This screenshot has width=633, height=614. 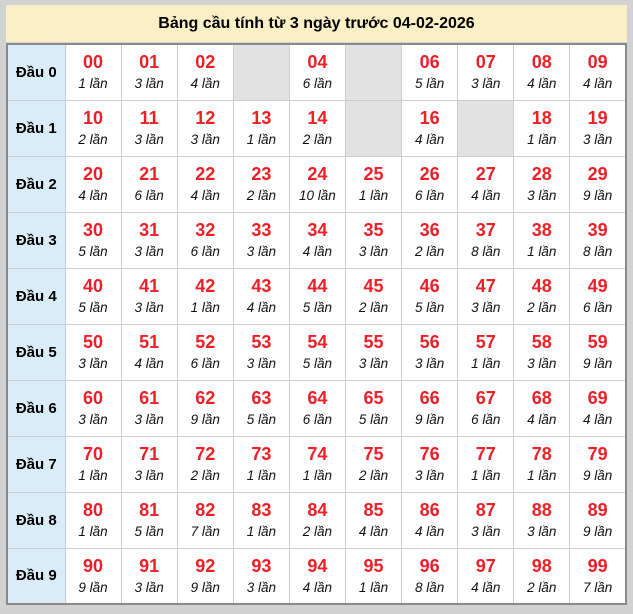 I want to click on number-cell: 61 3 lần, so click(x=149, y=408).